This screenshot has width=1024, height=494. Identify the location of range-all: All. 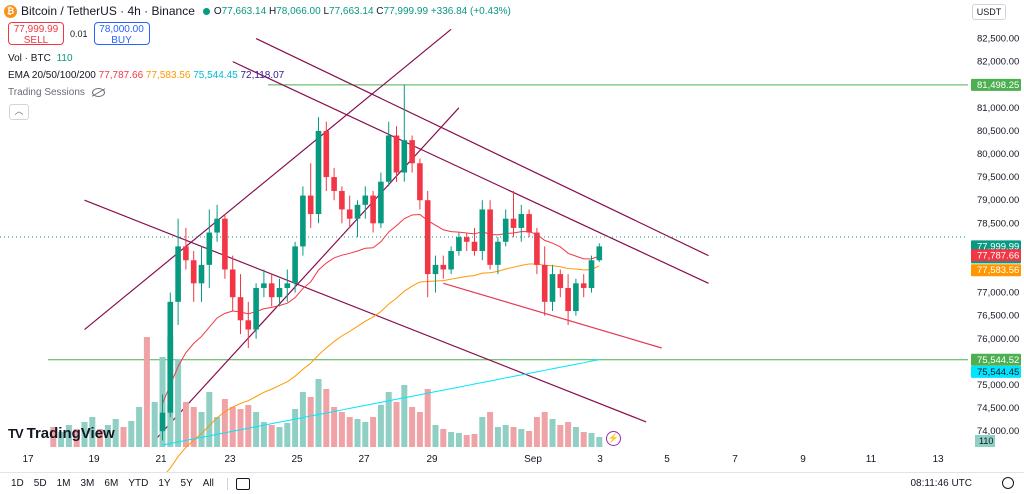
(208, 483).